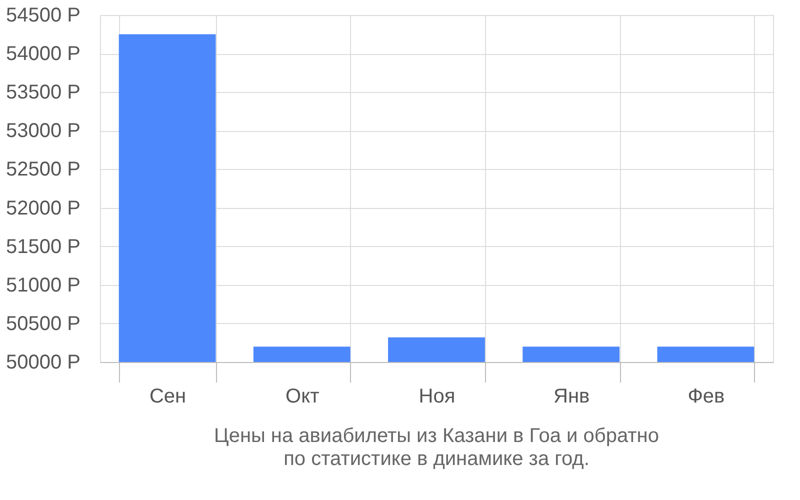 The height and width of the screenshot is (500, 800). Describe the element at coordinates (706, 397) in the screenshot. I see `x-tick-label: Фев` at that location.